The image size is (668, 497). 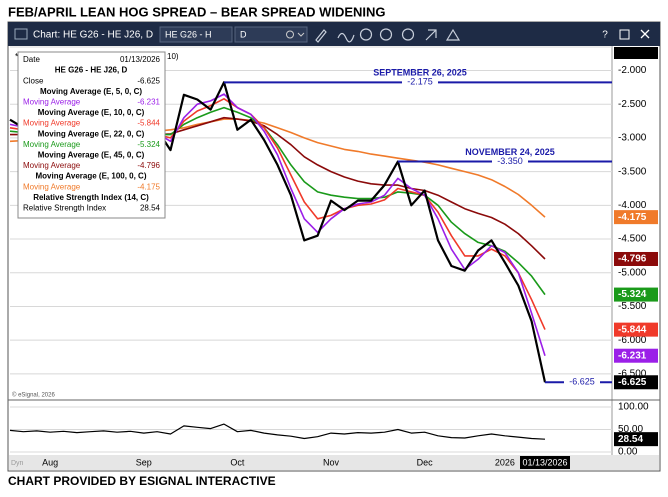 I want to click on annotation-title: NOVEMBER 24, 2025, so click(x=510, y=152).